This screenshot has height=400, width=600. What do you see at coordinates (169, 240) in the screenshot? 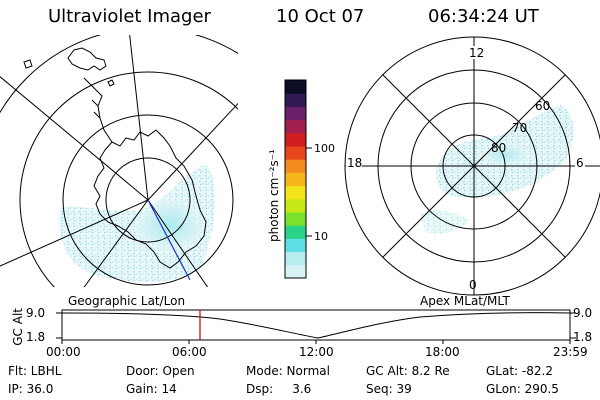
I see `satellite-track` at bounding box center [169, 240].